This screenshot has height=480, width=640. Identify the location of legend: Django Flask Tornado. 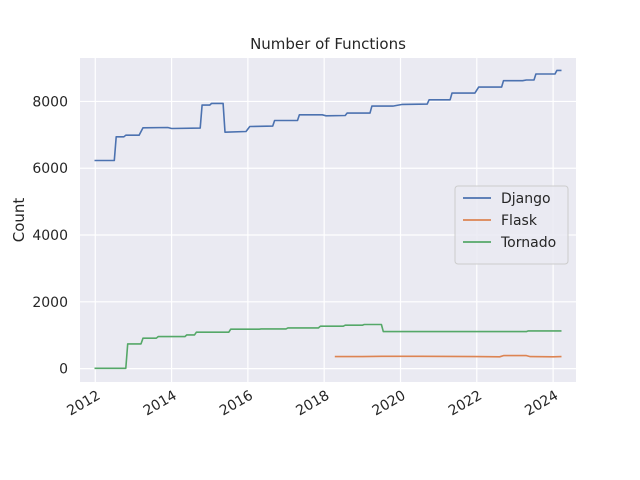
(511, 225).